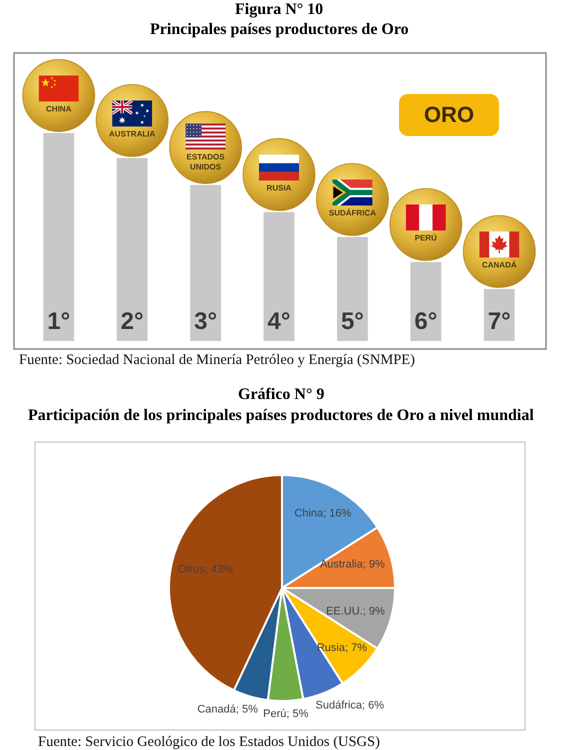  What do you see at coordinates (59, 109) in the screenshot?
I see `annotation: CHINA` at bounding box center [59, 109].